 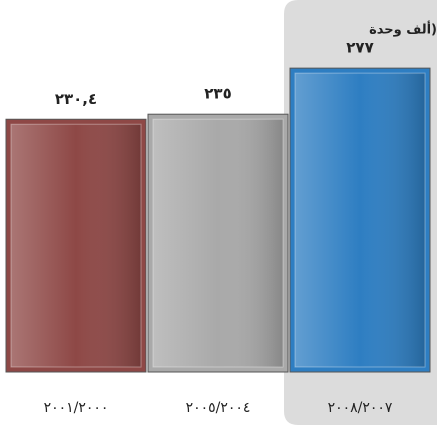 I want to click on value-label: ٢٣٠,٤, so click(x=76, y=99).